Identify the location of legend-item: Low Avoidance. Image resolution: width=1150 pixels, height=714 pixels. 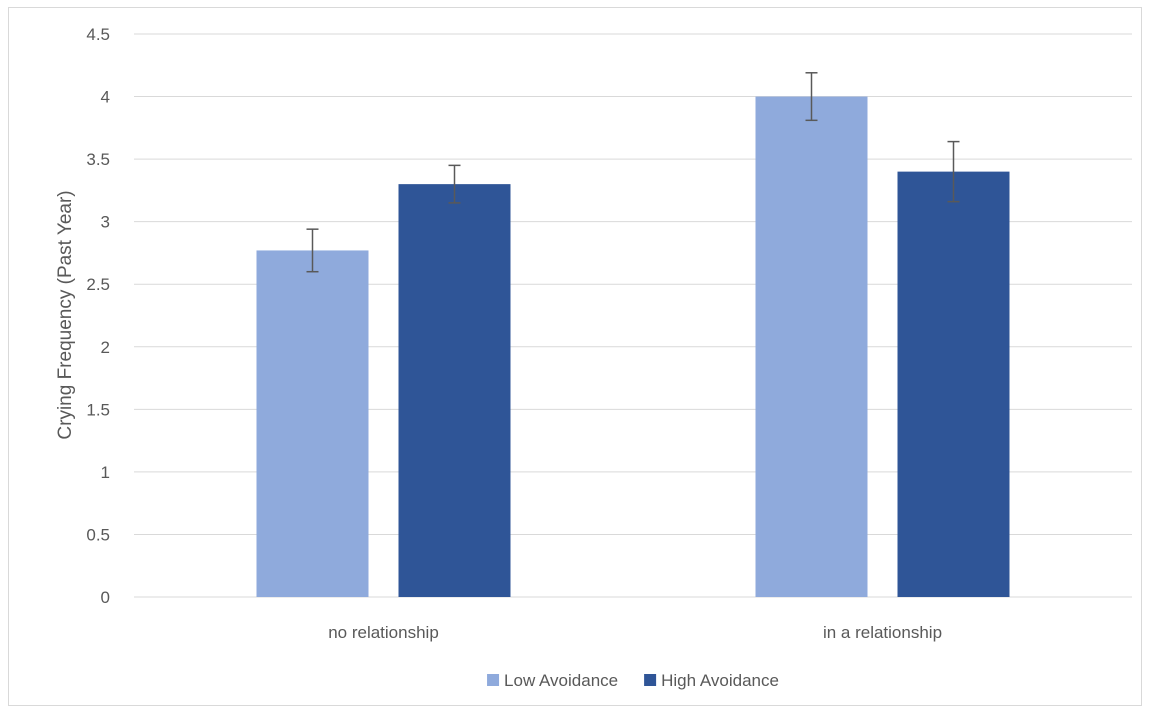
(552, 680).